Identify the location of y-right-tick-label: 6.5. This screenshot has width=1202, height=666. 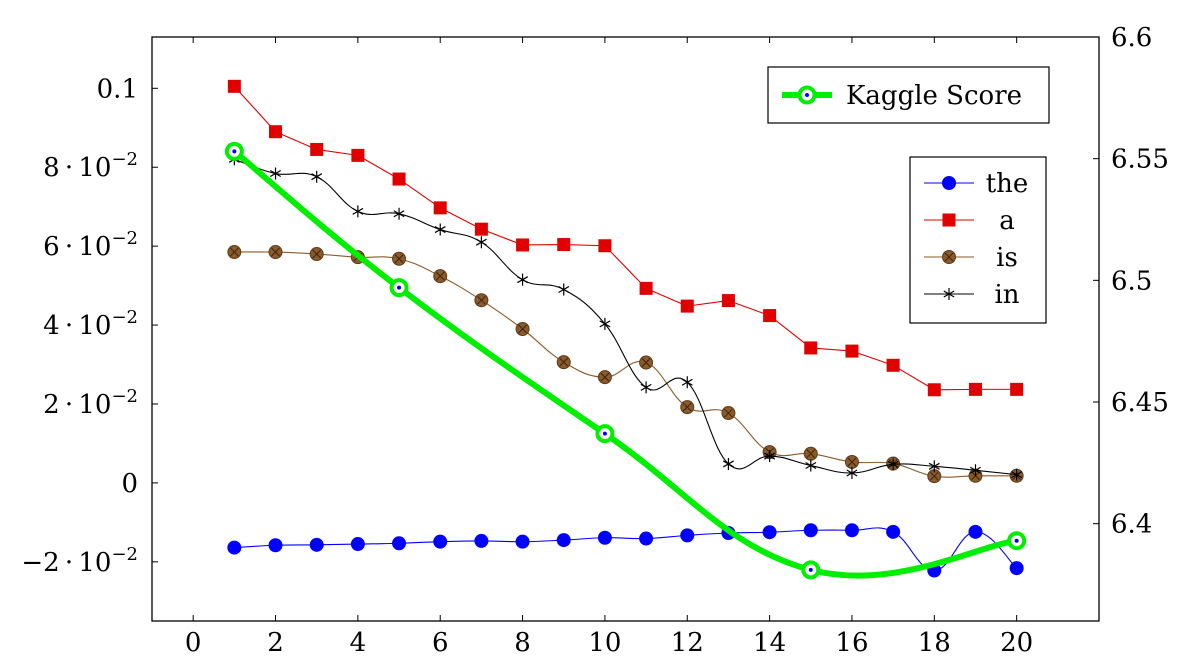
(1131, 281).